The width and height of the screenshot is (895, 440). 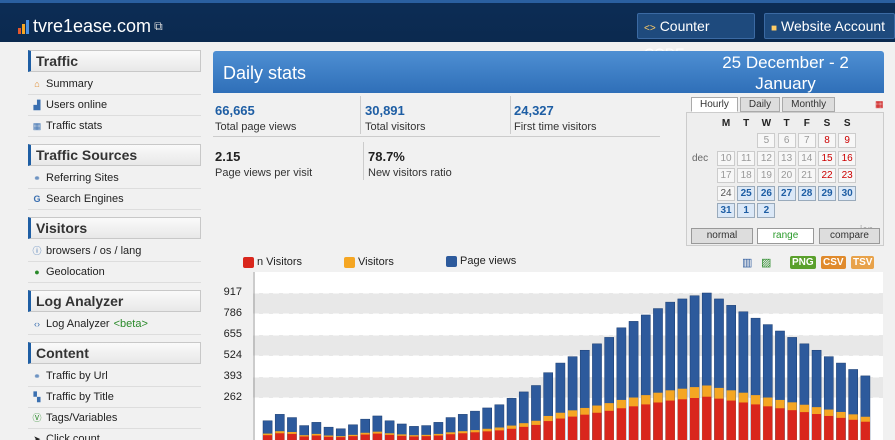 What do you see at coordinates (847, 158) in the screenshot?
I see `calendar-day: 16` at bounding box center [847, 158].